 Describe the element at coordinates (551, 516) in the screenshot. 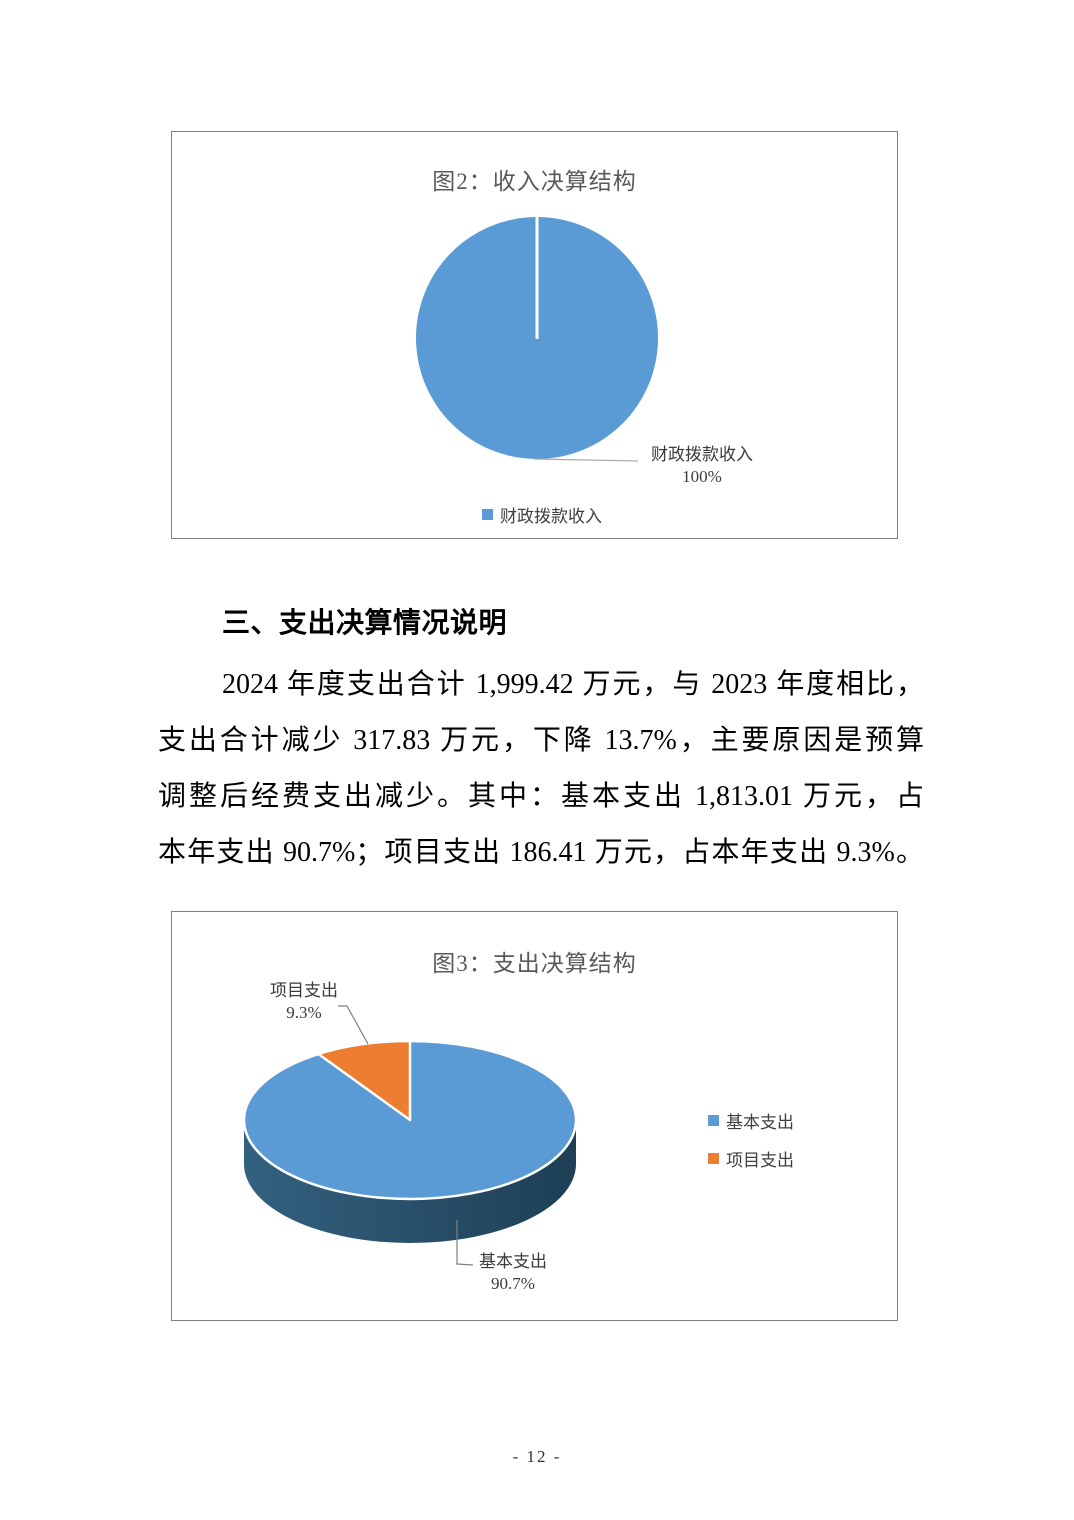

I see `legend-label: 财政拨款收入` at that location.